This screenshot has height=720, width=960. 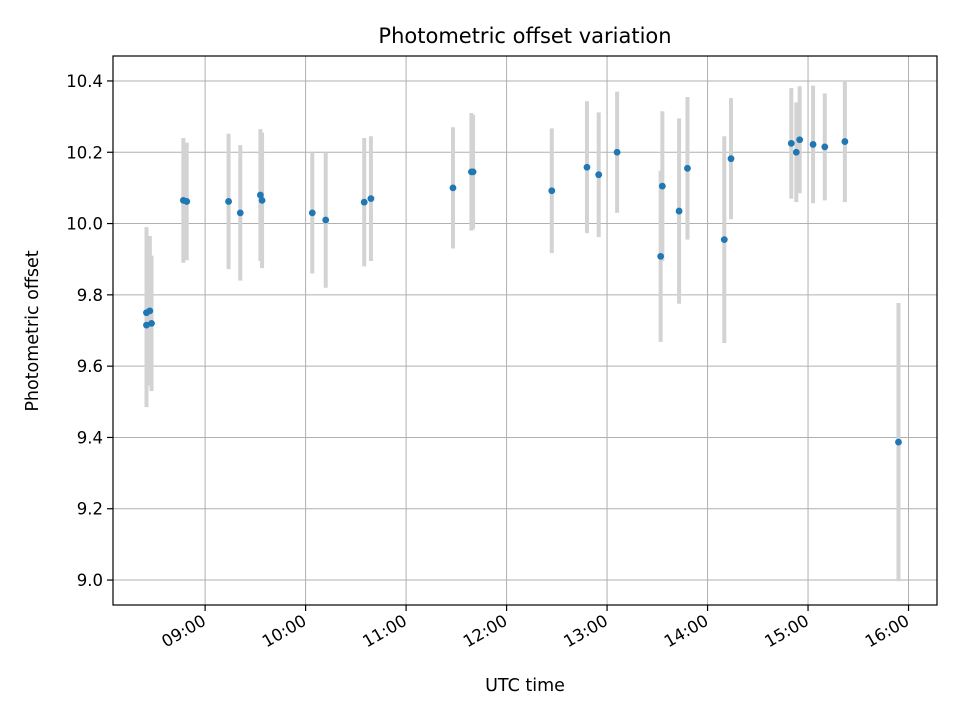 I want to click on x-axis-title: UTC time, so click(x=525, y=686).